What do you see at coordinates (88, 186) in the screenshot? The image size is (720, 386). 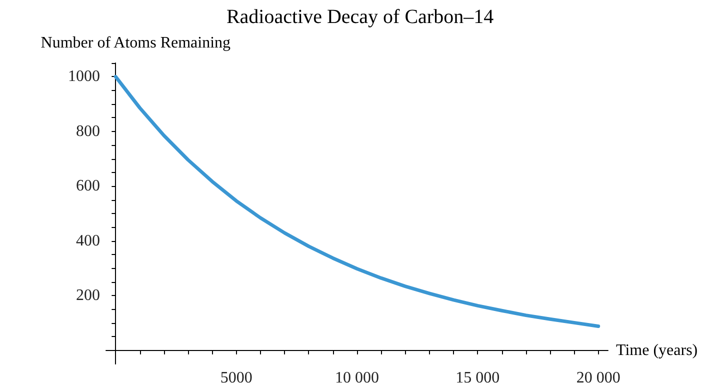 I see `y-tick-label: 600` at bounding box center [88, 186].